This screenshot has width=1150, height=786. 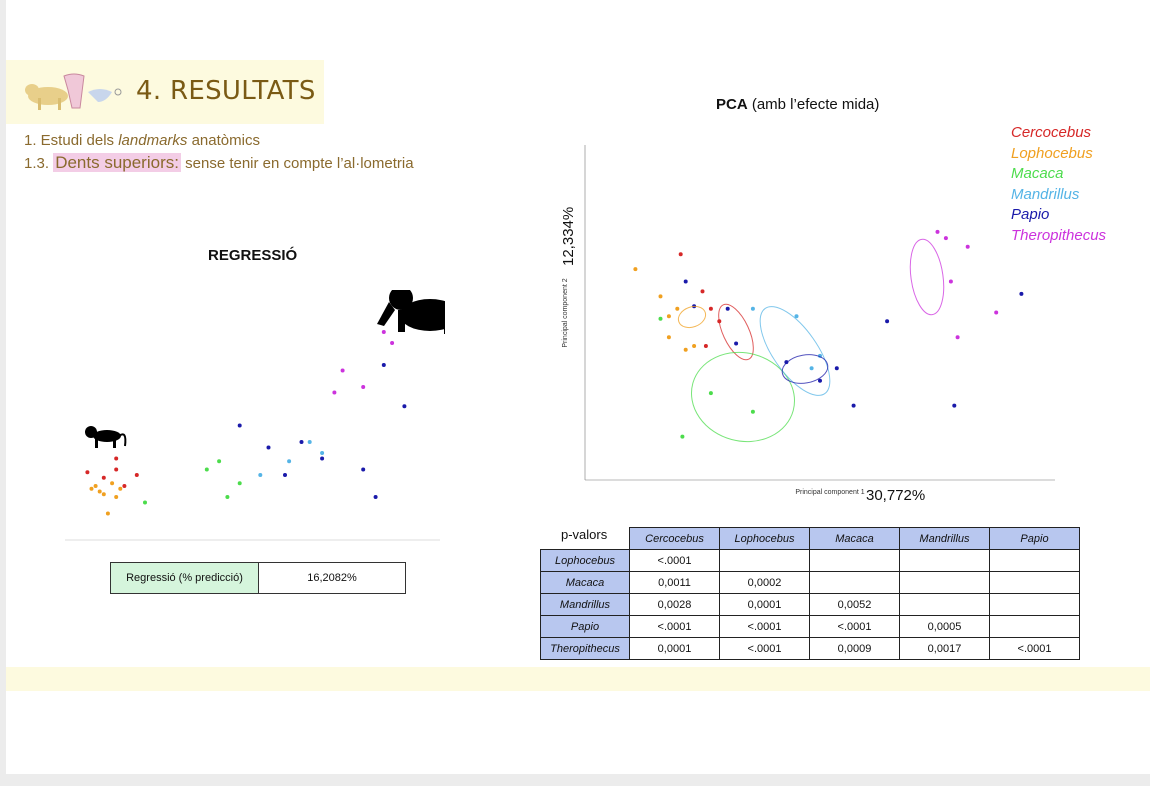 I want to click on primates-illustration, so click(x=73, y=91).